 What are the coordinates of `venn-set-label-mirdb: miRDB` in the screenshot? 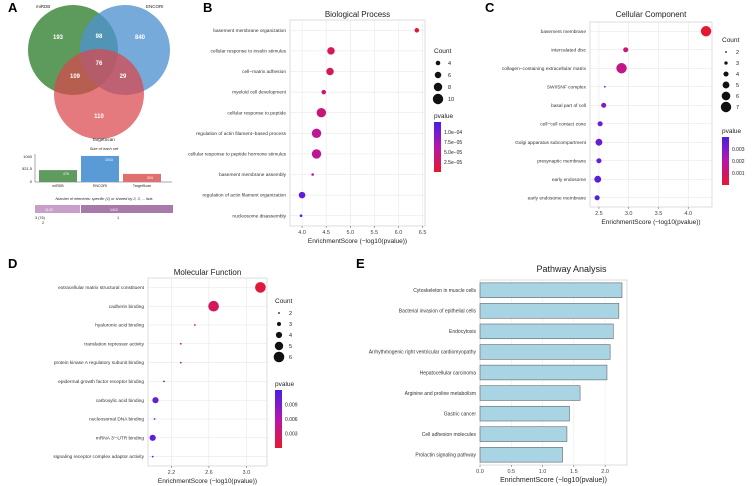 It's located at (43, 6).